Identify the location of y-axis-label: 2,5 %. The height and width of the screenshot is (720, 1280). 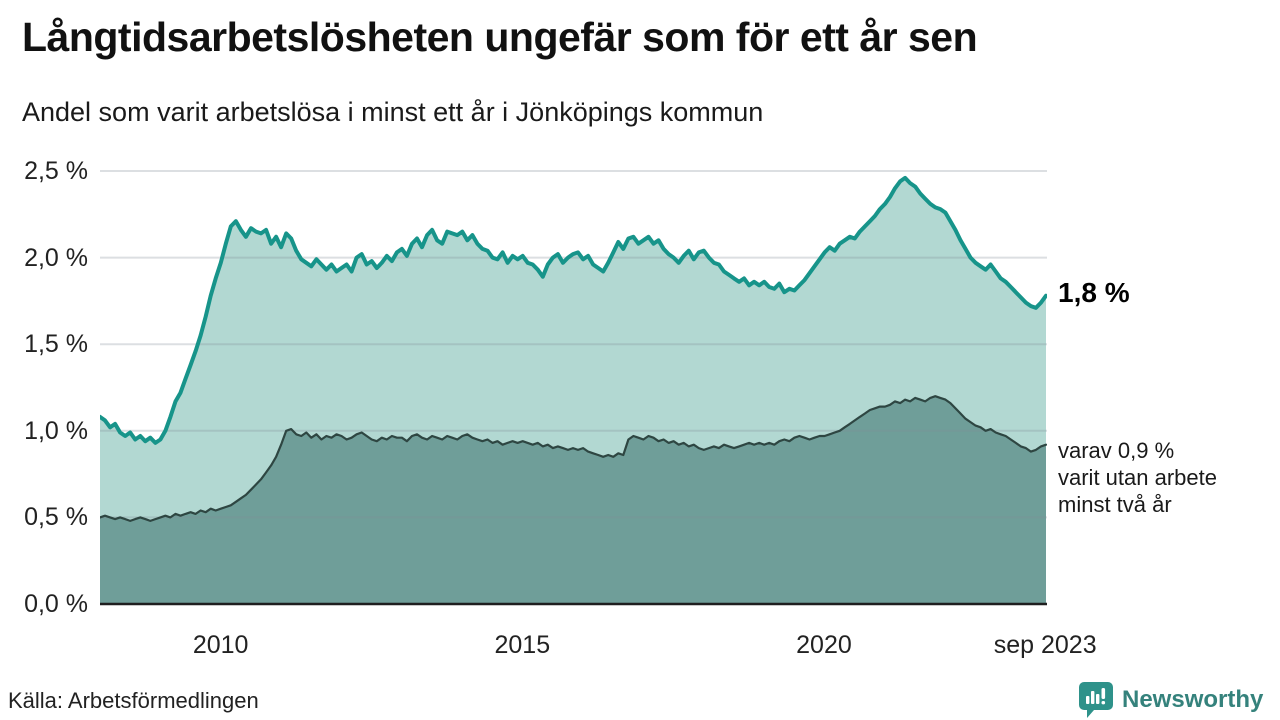
(56, 171).